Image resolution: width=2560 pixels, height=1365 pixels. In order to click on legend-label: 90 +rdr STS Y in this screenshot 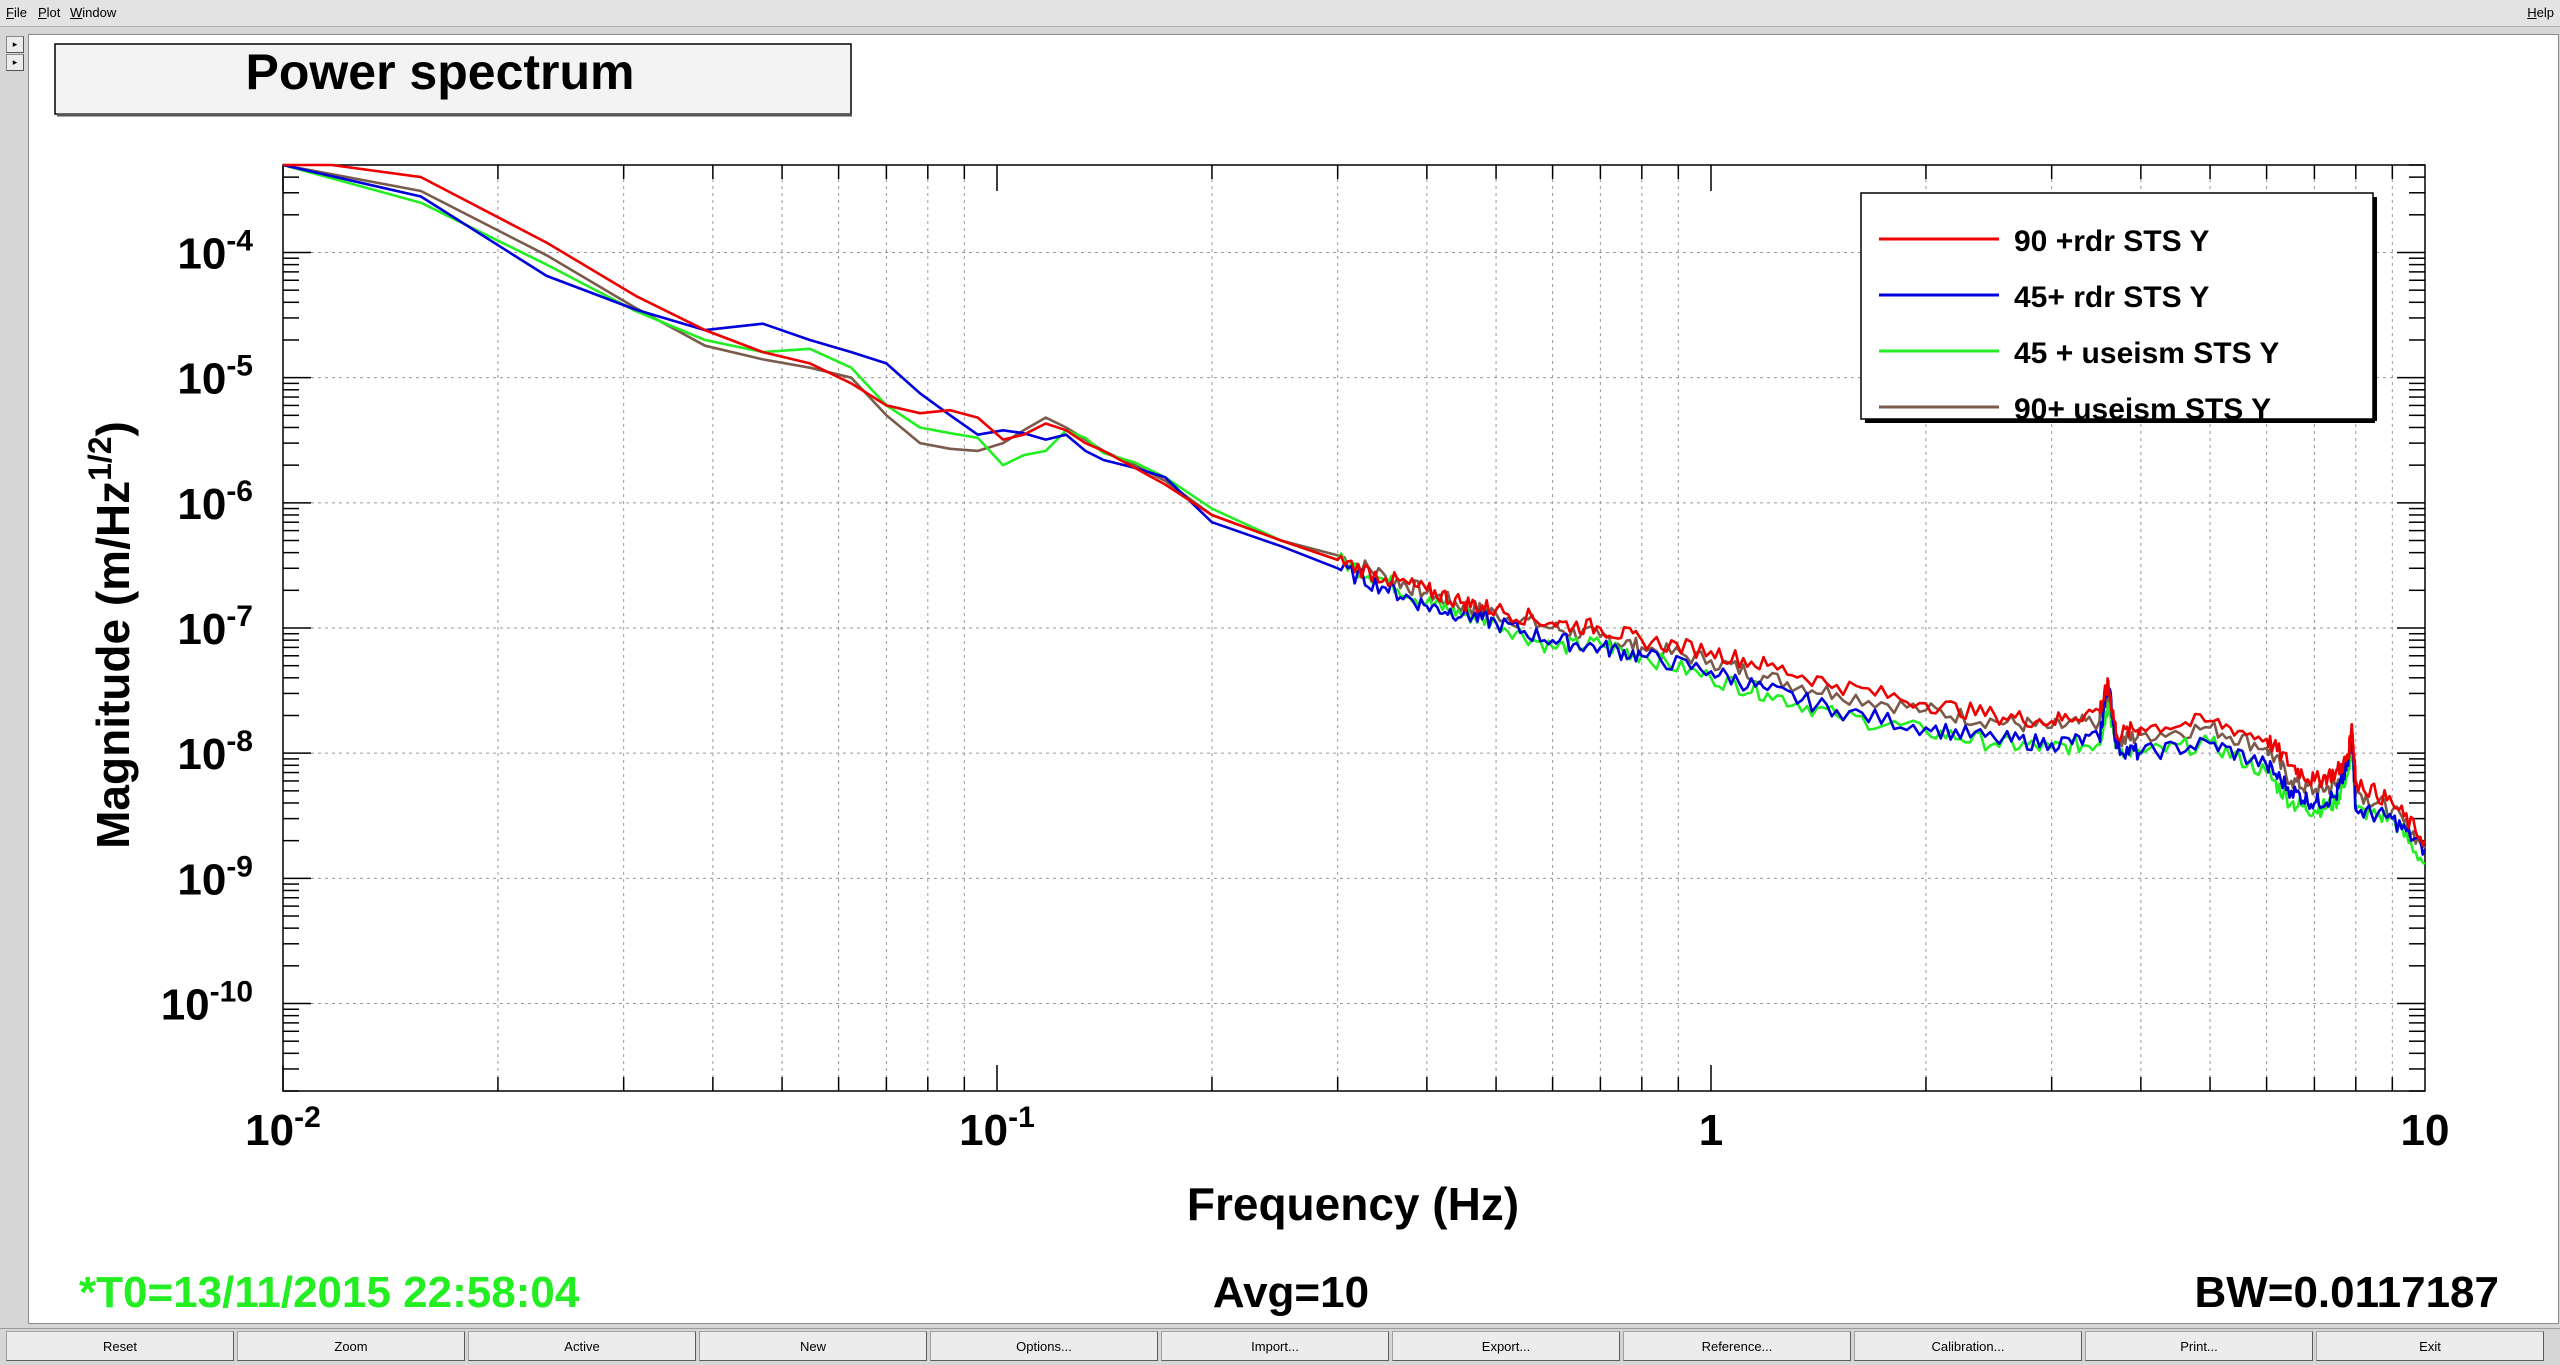, I will do `click(2111, 241)`.